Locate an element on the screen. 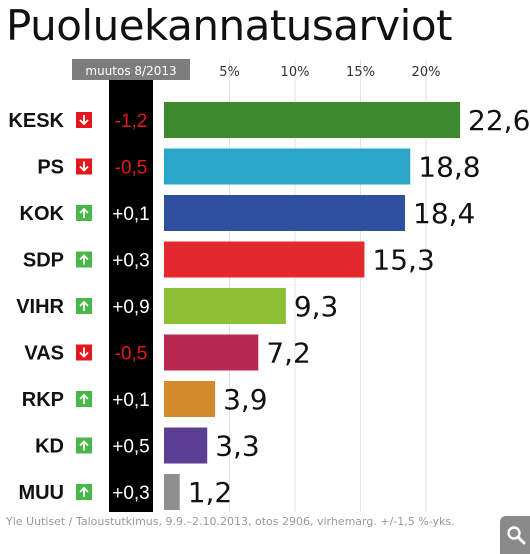 The width and height of the screenshot is (530, 554). chart-row: KOK +0,1 18,4 is located at coordinates (247, 213).